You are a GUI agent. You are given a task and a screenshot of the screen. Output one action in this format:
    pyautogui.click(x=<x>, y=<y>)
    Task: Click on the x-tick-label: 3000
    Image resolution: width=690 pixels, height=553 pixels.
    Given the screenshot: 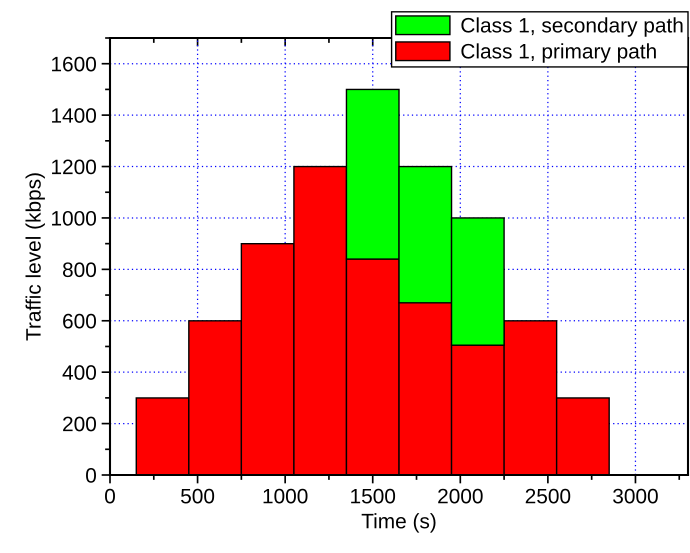 What is the action you would take?
    pyautogui.click(x=635, y=496)
    